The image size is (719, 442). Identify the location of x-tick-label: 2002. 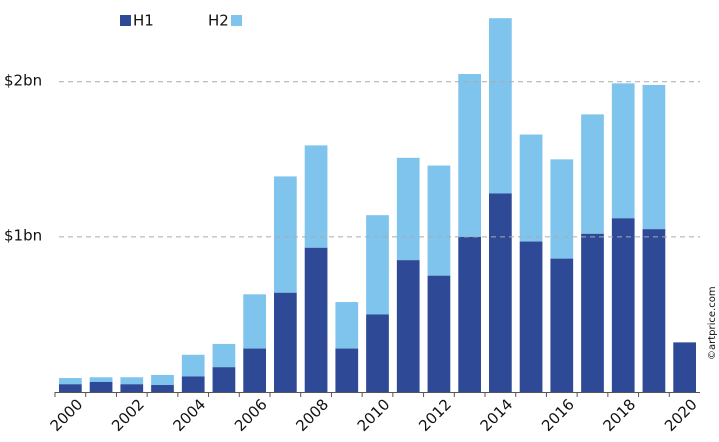
(128, 415).